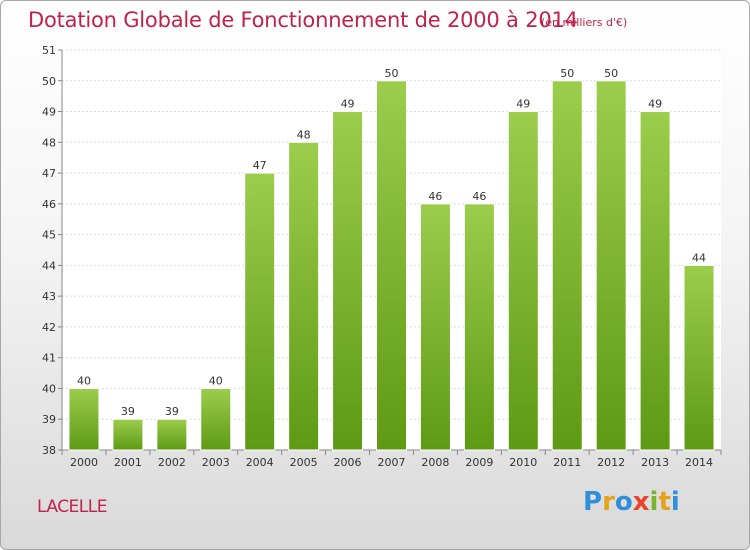 The image size is (750, 550). Describe the element at coordinates (84, 419) in the screenshot. I see `bar-2000` at that location.